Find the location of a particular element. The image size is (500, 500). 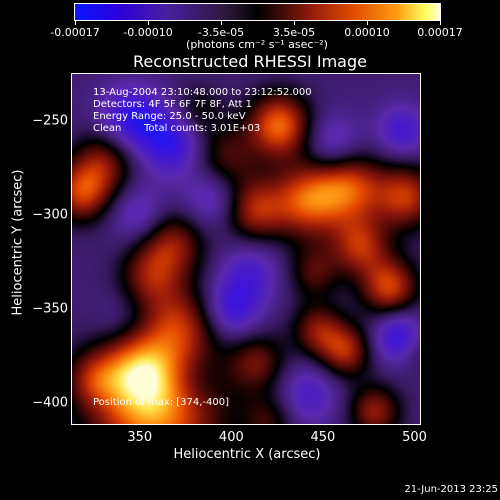

time-range-label: 13-Aug-2004 23:10:48.000 to 23:12:52.000 is located at coordinates (202, 92).